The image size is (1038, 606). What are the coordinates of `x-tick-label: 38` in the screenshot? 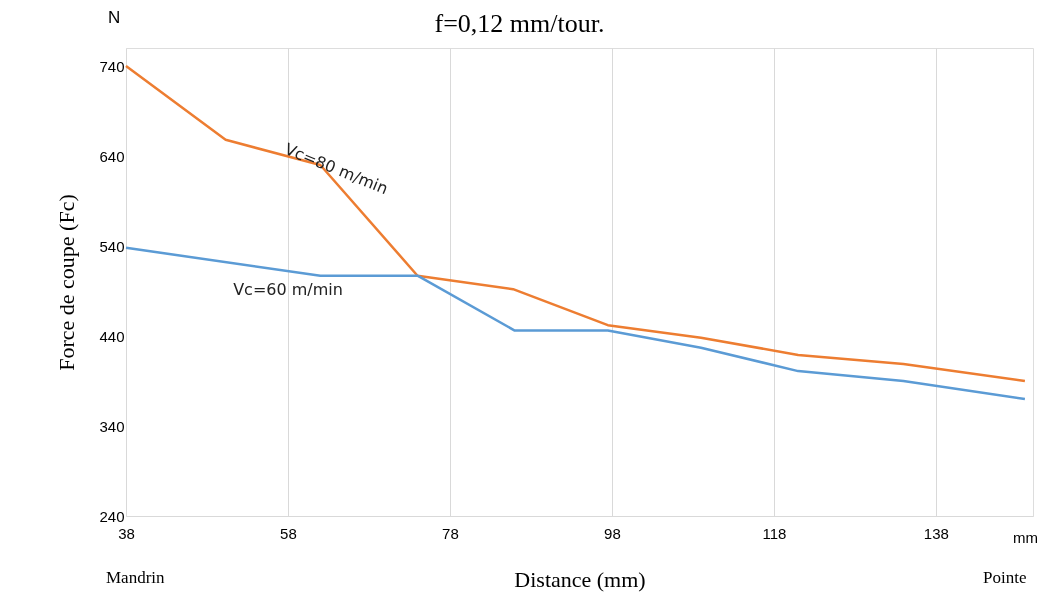 It's located at (126, 533).